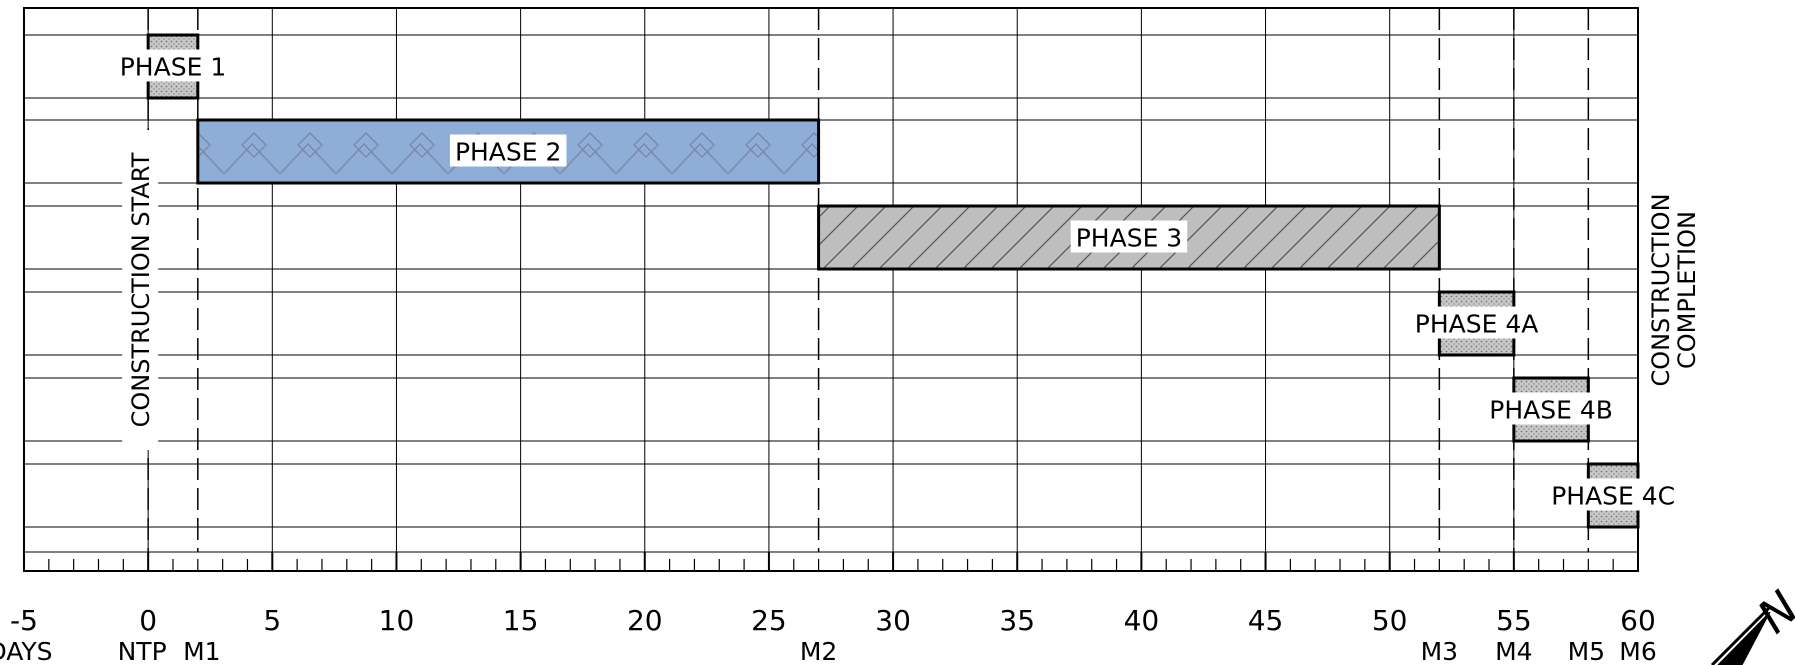 This screenshot has height=665, width=1795. Describe the element at coordinates (1129, 238) in the screenshot. I see `phase-label: PHASE 3` at that location.